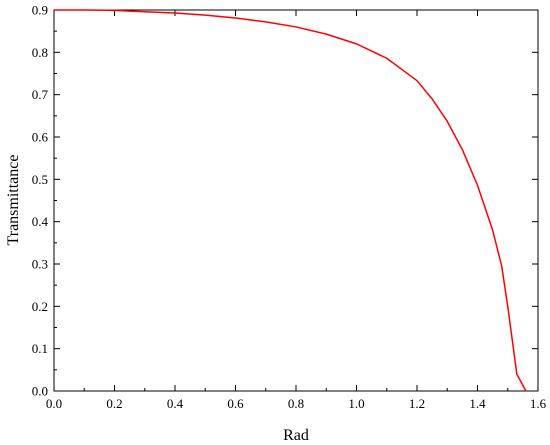 This screenshot has width=550, height=445. I want to click on y-tick-label: 0.2, so click(40, 306).